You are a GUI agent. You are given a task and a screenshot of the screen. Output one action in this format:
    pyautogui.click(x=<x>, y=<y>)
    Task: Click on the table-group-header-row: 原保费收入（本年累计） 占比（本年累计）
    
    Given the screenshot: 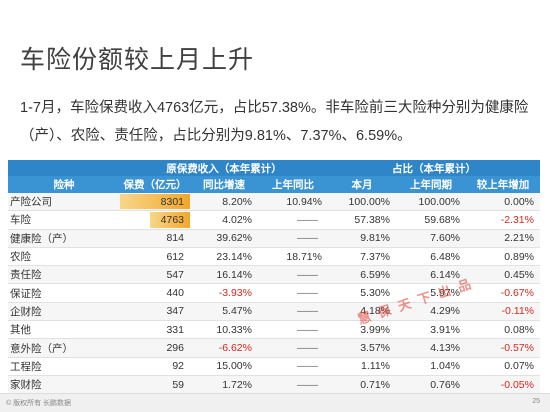 What is the action you would take?
    pyautogui.click(x=274, y=168)
    